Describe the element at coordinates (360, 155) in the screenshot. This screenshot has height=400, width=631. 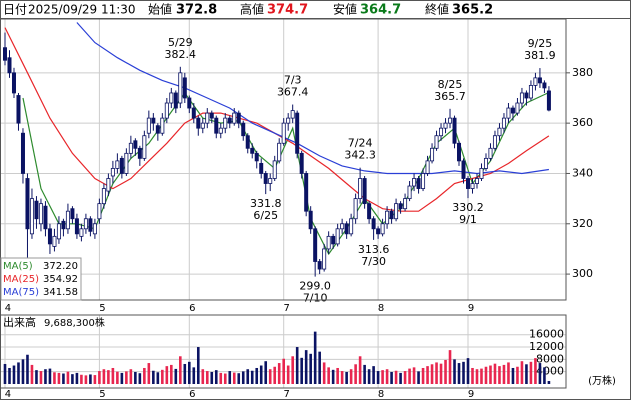
I see `annotation-value: 342.3` at that location.